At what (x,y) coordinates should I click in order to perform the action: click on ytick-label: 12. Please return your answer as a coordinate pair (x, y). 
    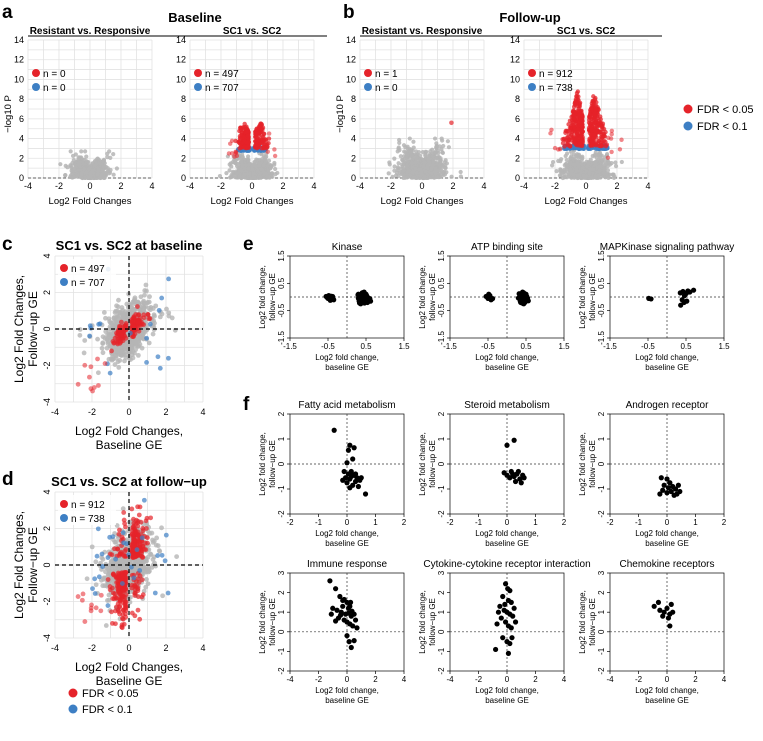
    Looking at the image, I should click on (181, 60).